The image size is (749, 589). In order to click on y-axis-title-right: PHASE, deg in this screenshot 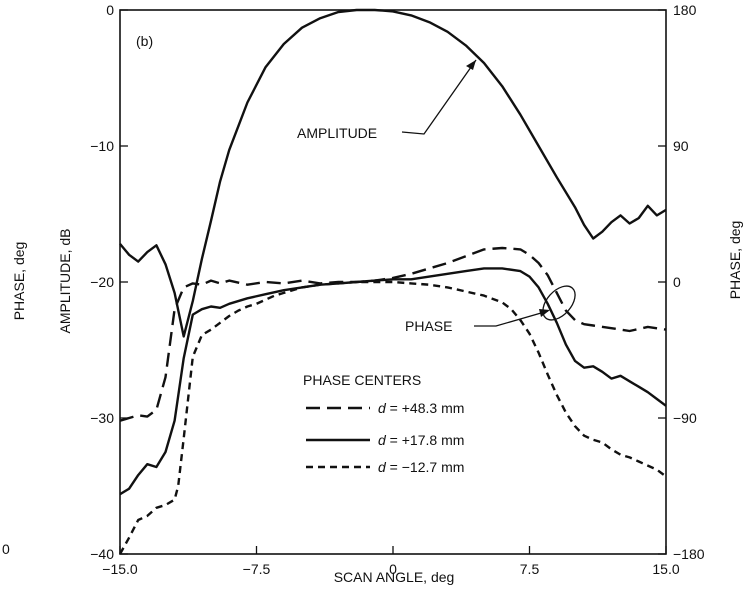, I will do `click(735, 260)`.